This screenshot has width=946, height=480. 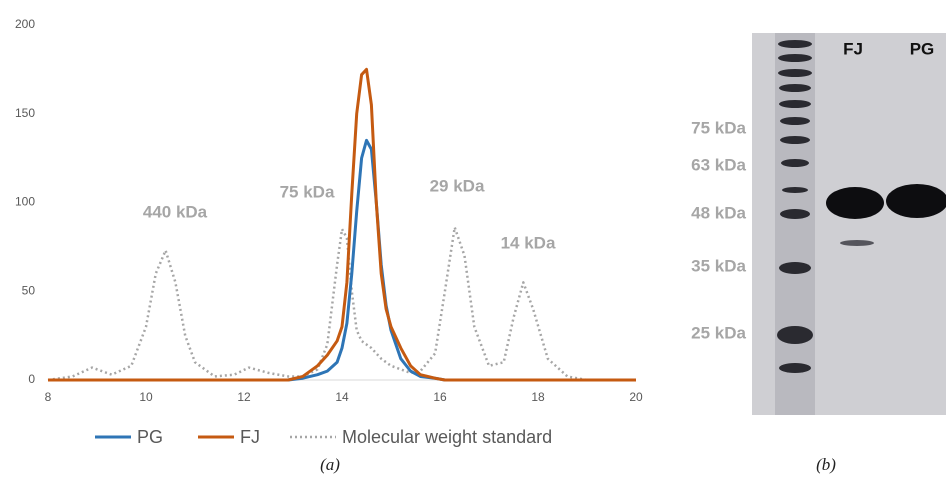 I want to click on pg-band, so click(x=916, y=201).